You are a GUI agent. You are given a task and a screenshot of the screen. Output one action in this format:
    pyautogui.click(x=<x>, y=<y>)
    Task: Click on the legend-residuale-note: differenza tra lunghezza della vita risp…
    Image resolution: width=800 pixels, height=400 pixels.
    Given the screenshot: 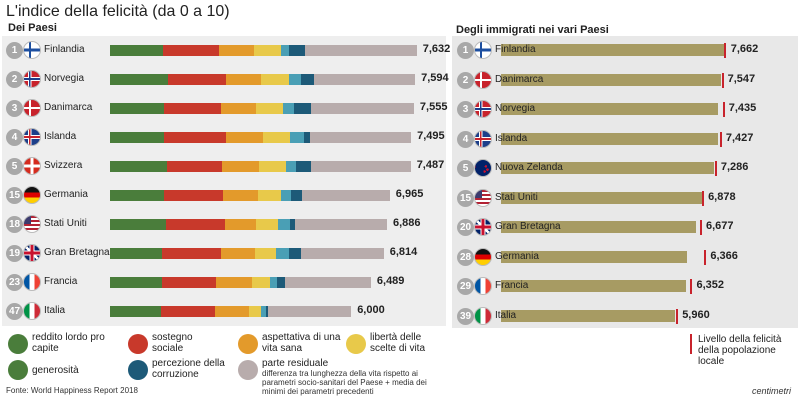 What is the action you would take?
    pyautogui.click(x=344, y=382)
    